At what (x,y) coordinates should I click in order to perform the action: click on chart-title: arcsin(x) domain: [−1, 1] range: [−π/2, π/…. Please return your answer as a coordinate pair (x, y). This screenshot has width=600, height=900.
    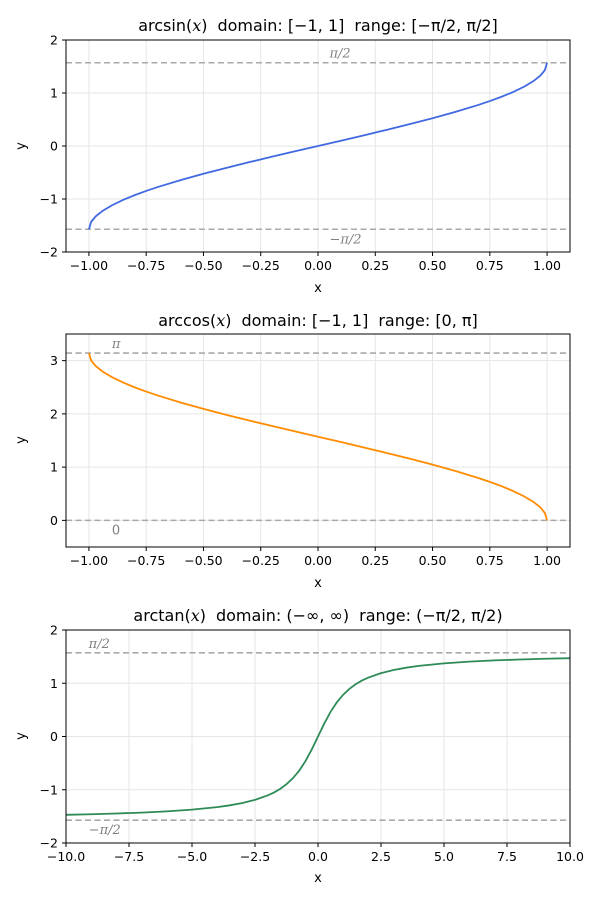
    Looking at the image, I should click on (318, 25).